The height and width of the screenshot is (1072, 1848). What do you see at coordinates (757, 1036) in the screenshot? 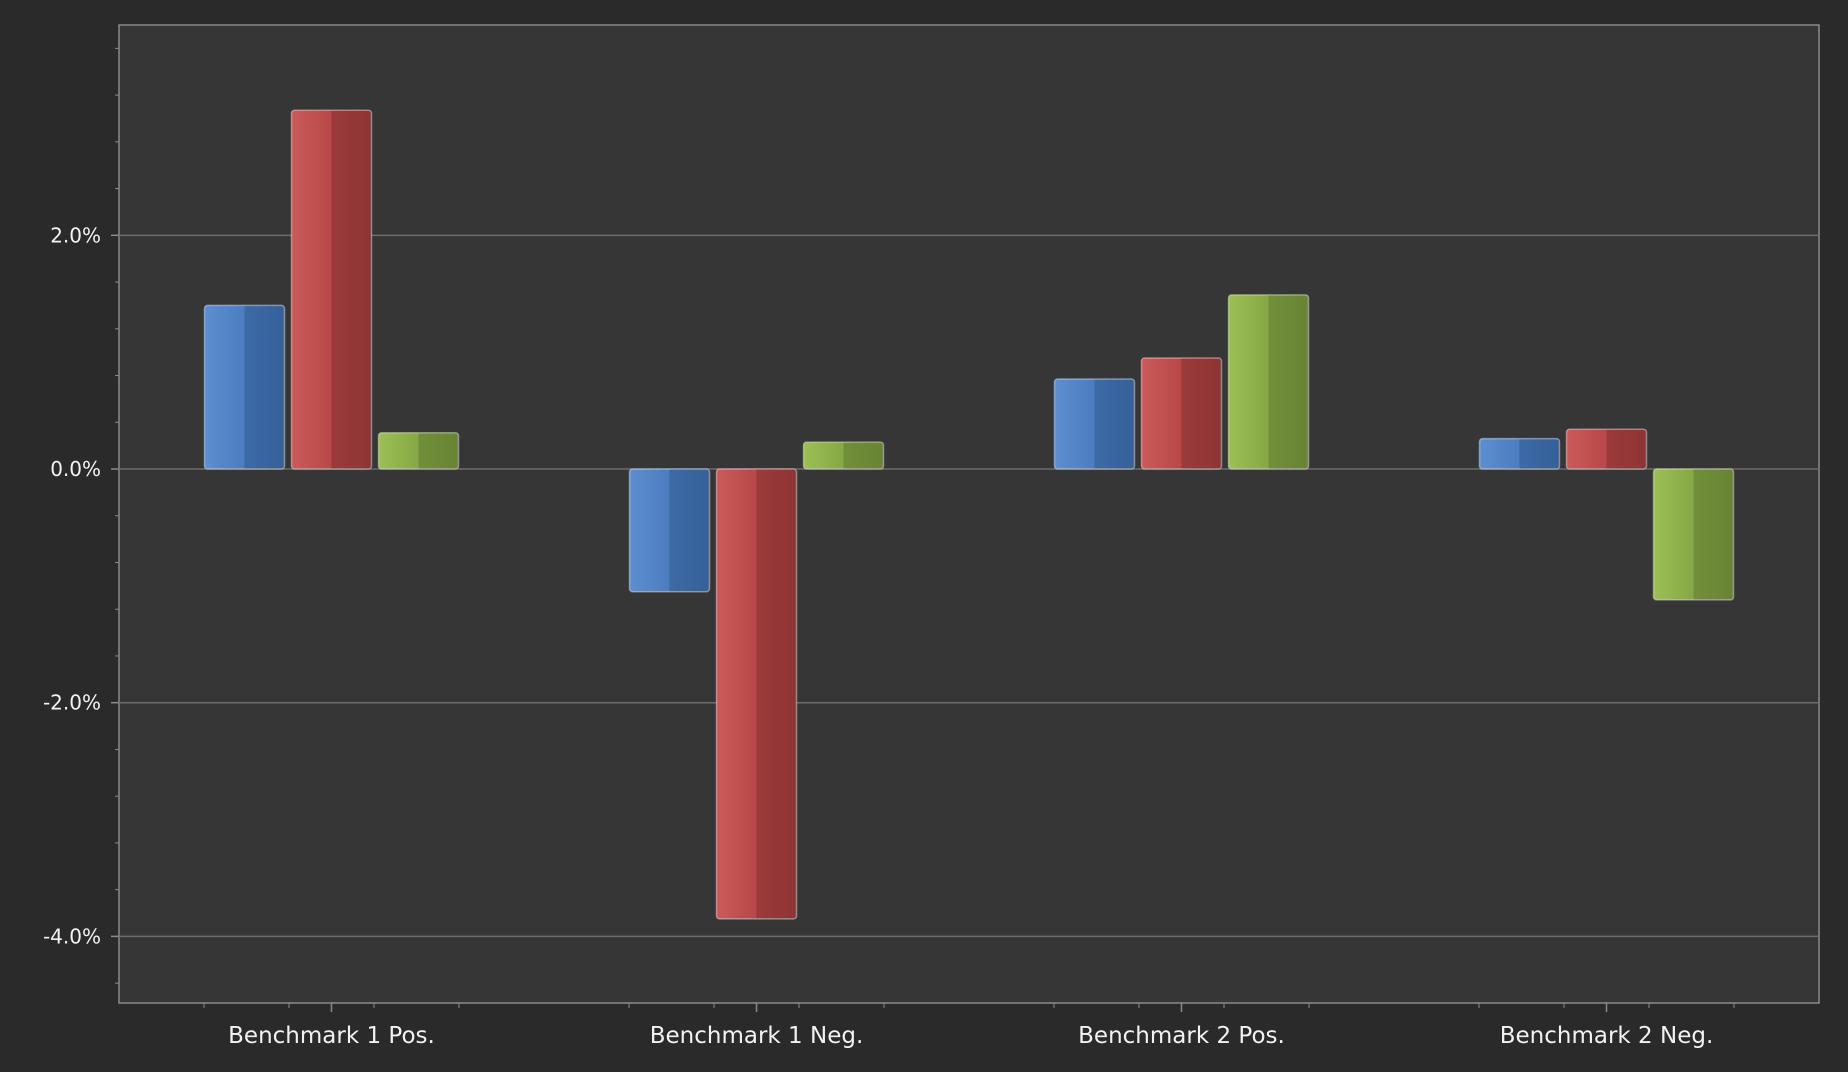
I see `x-tick-label: Benchmark 1 Neg.` at bounding box center [757, 1036].